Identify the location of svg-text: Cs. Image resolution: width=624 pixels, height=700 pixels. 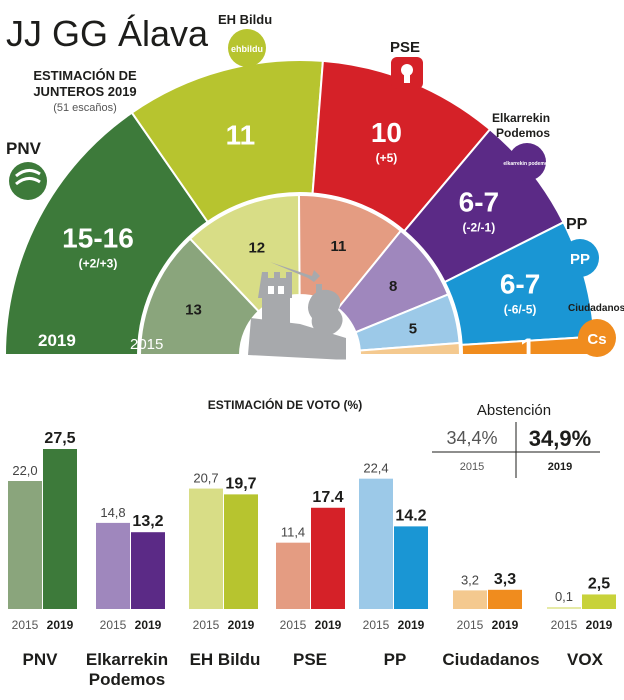
(596, 339).